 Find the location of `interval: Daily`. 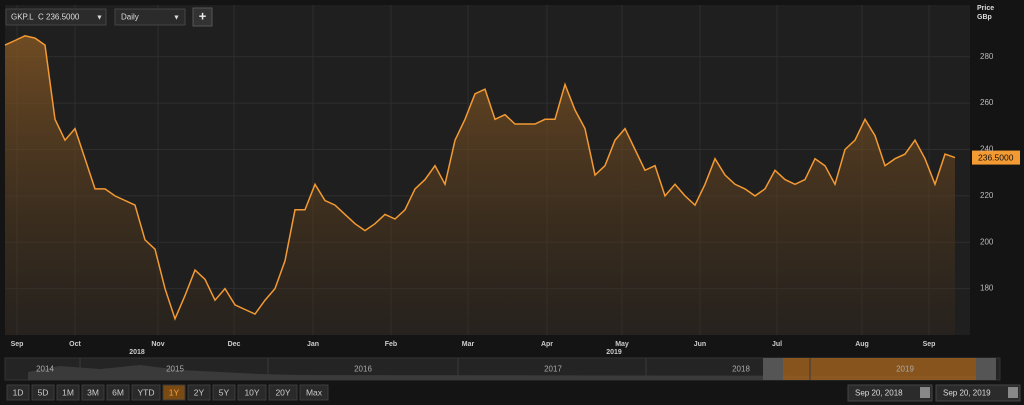

interval: Daily is located at coordinates (130, 17).